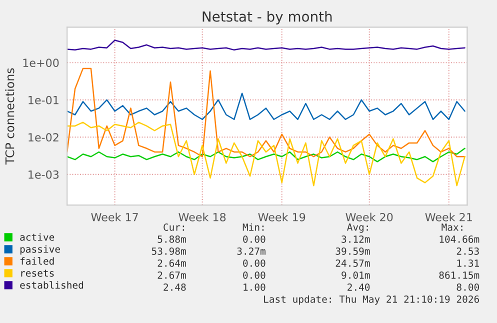  I want to click on text: 2.64m, so click(172, 263).